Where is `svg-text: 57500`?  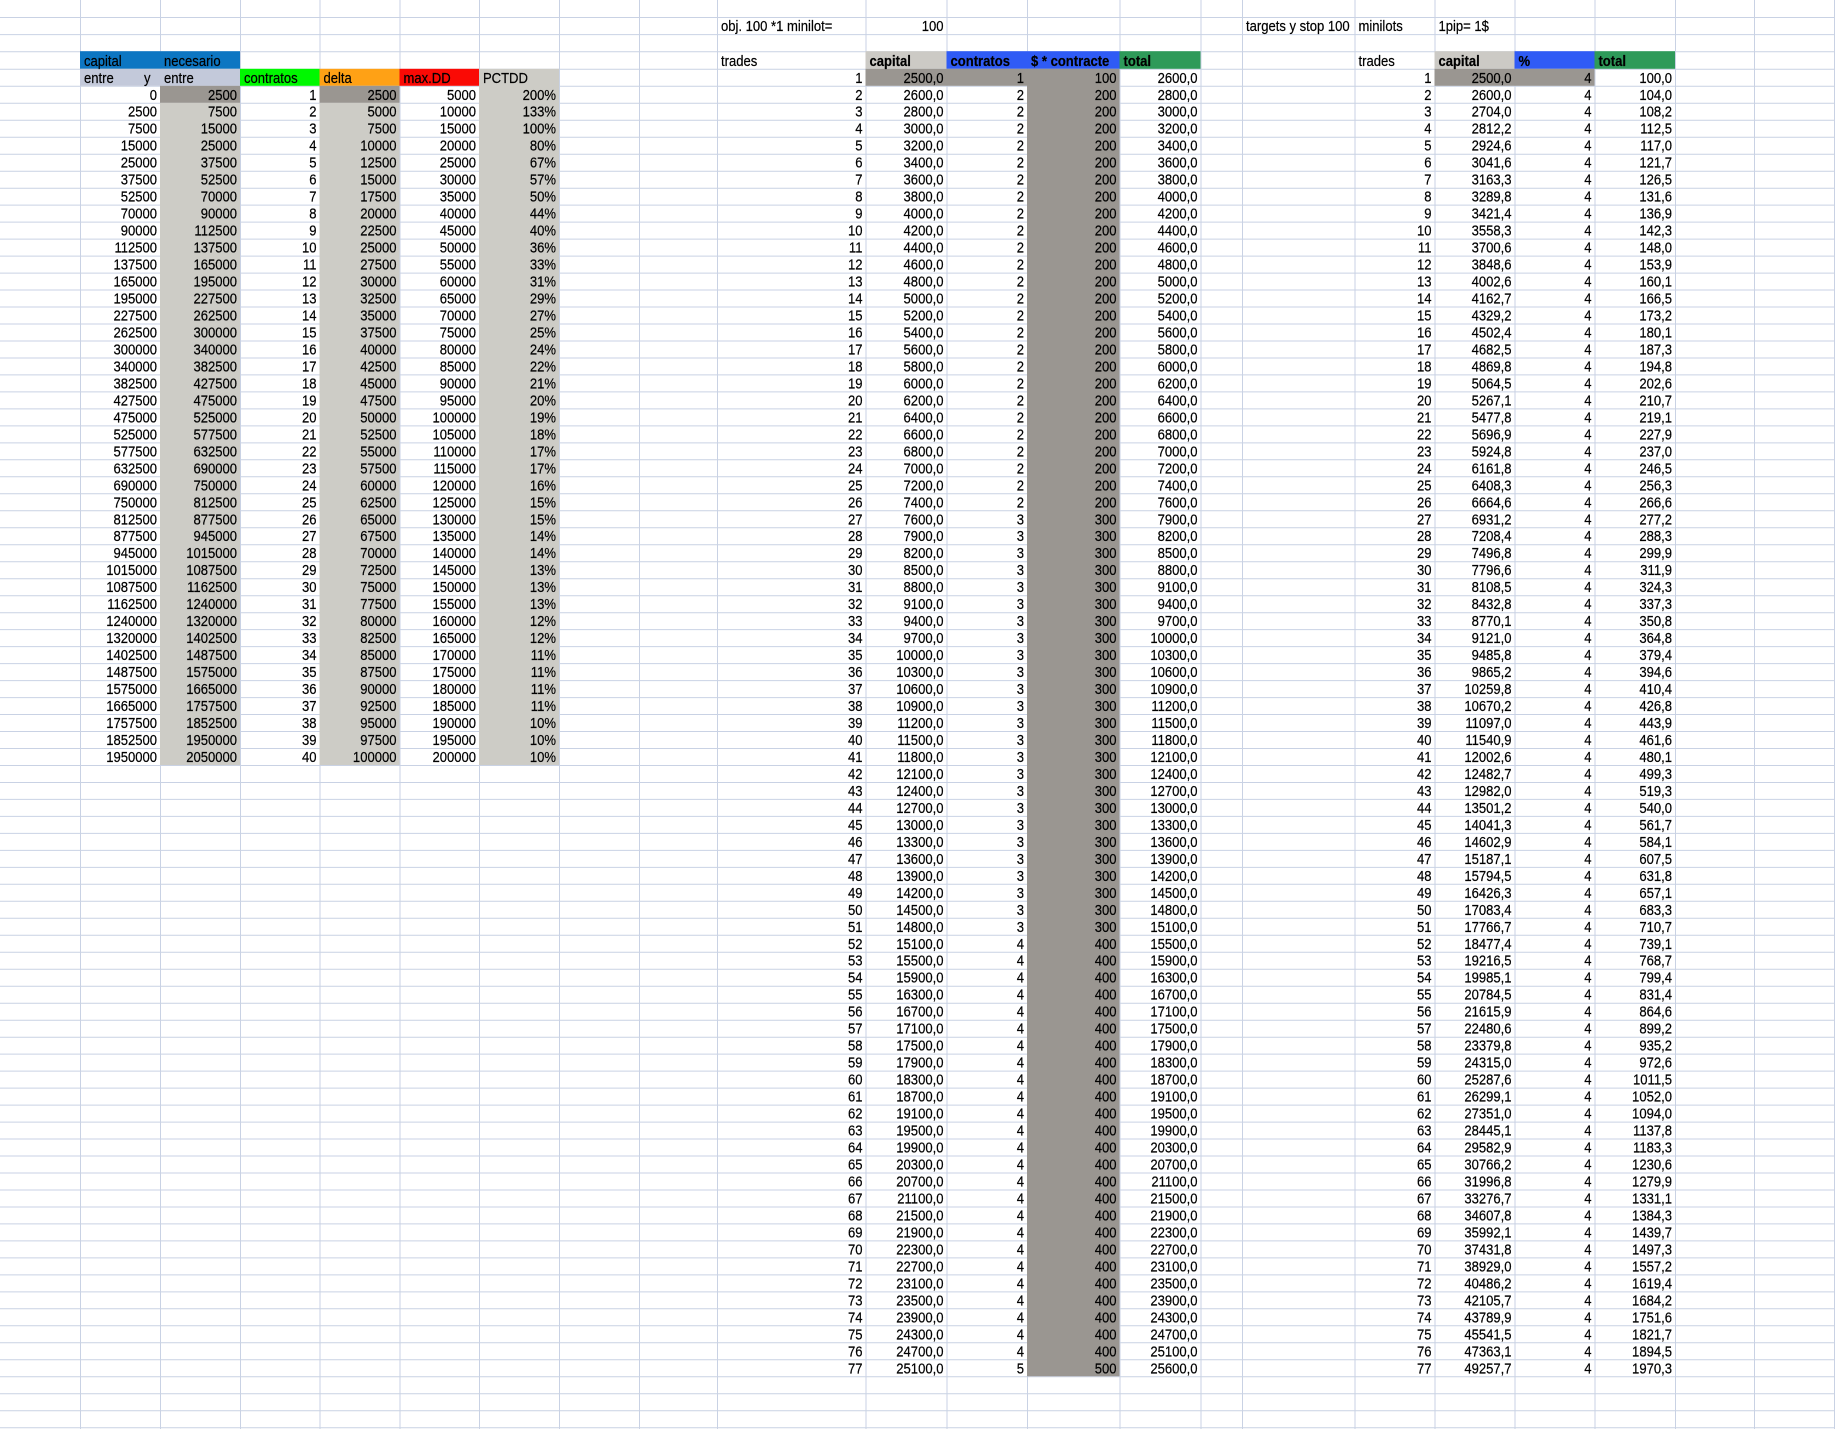
svg-text: 57500 is located at coordinates (378, 467).